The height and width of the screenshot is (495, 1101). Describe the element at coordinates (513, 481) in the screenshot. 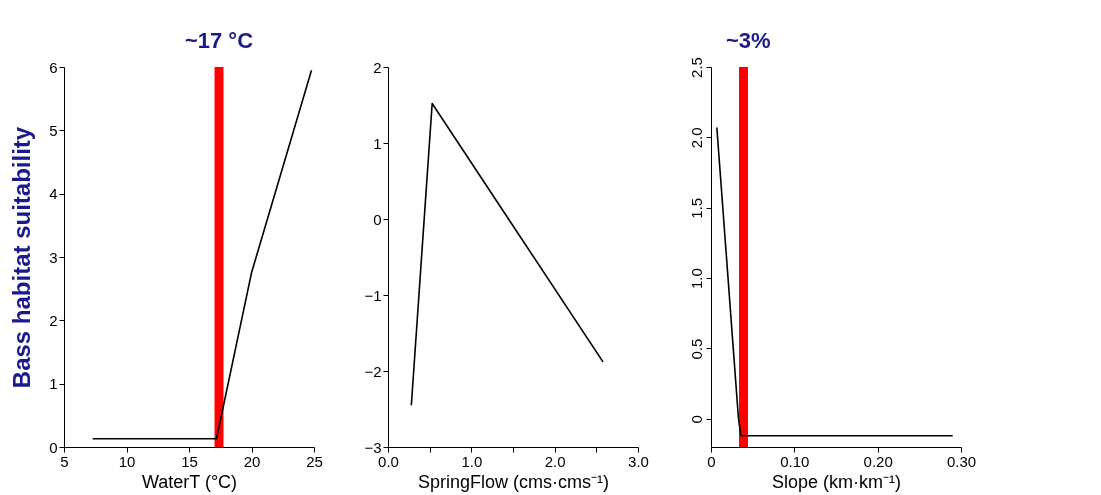

I see `x-axis-title: SpringFlow (cms·cms⁻¹)` at that location.